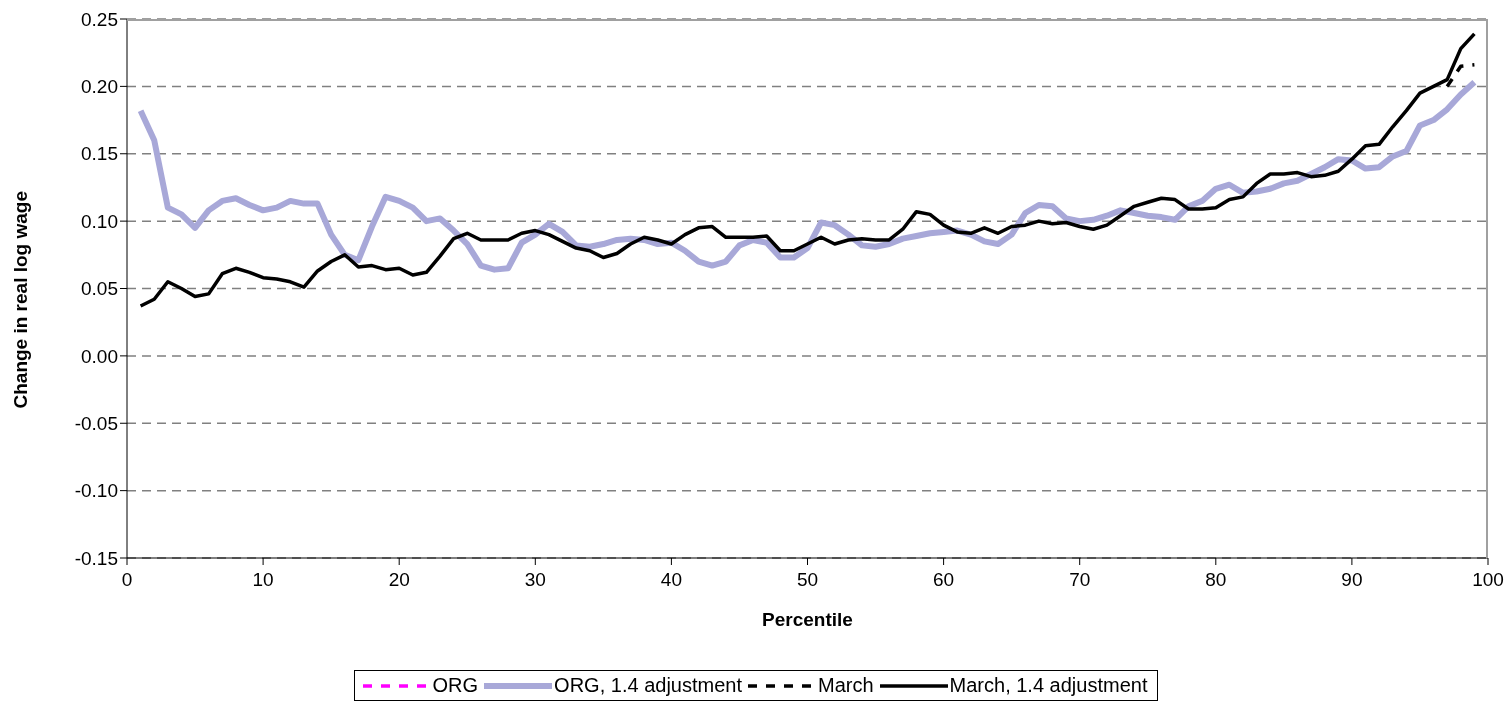  I want to click on legend-label: March, so click(845, 685).